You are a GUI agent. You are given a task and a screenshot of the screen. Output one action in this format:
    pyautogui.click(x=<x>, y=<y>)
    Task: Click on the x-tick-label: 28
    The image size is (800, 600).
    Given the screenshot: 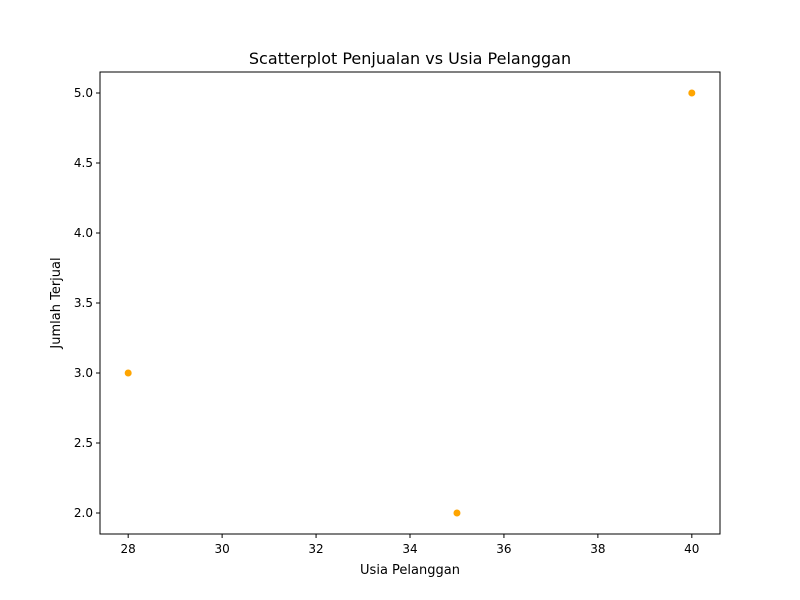 What is the action you would take?
    pyautogui.click(x=128, y=549)
    